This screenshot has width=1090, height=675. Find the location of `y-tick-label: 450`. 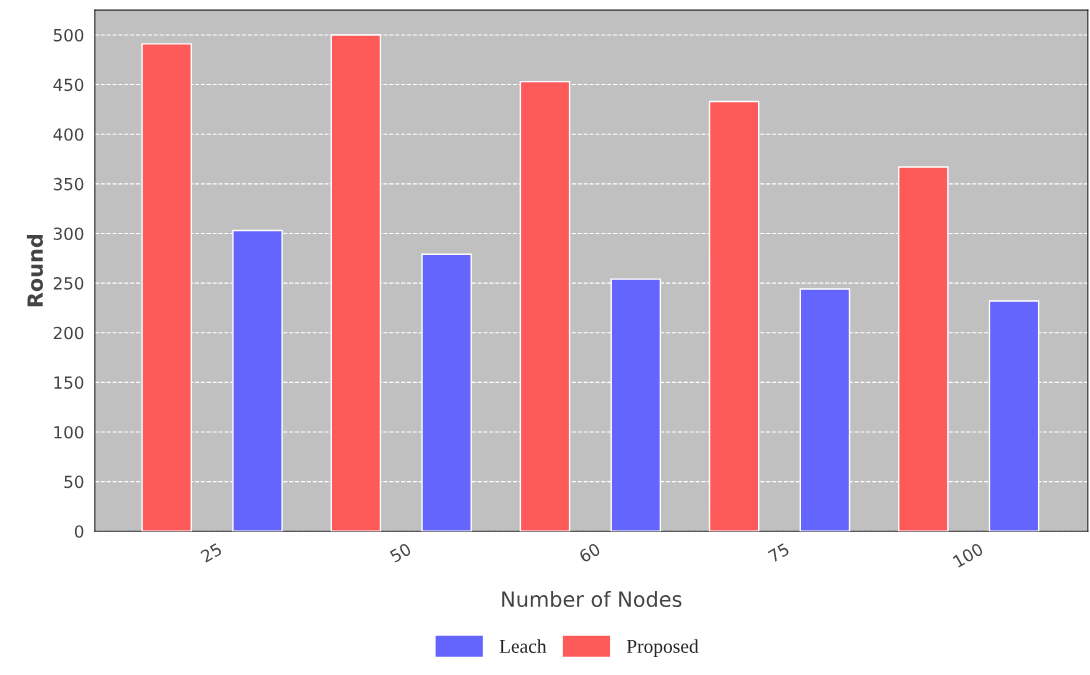

y-tick-label: 450 is located at coordinates (68, 85).